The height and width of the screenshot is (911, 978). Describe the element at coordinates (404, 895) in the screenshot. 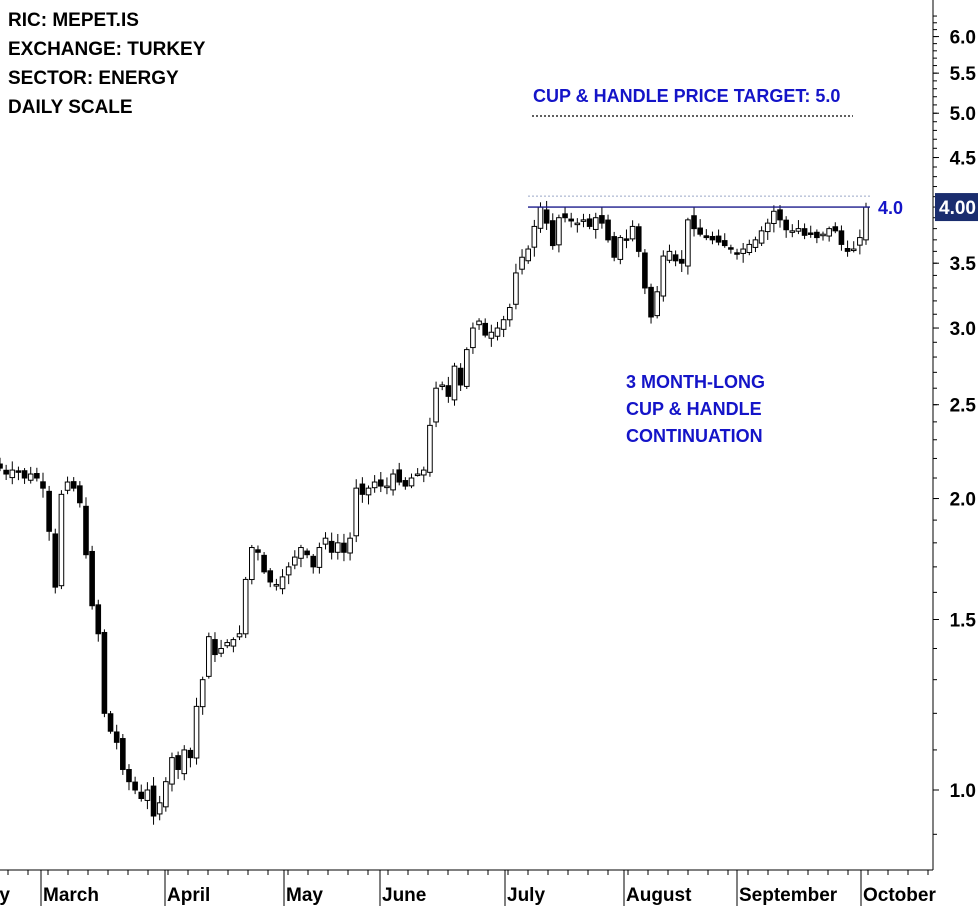

I see `x-tick-label: June` at that location.